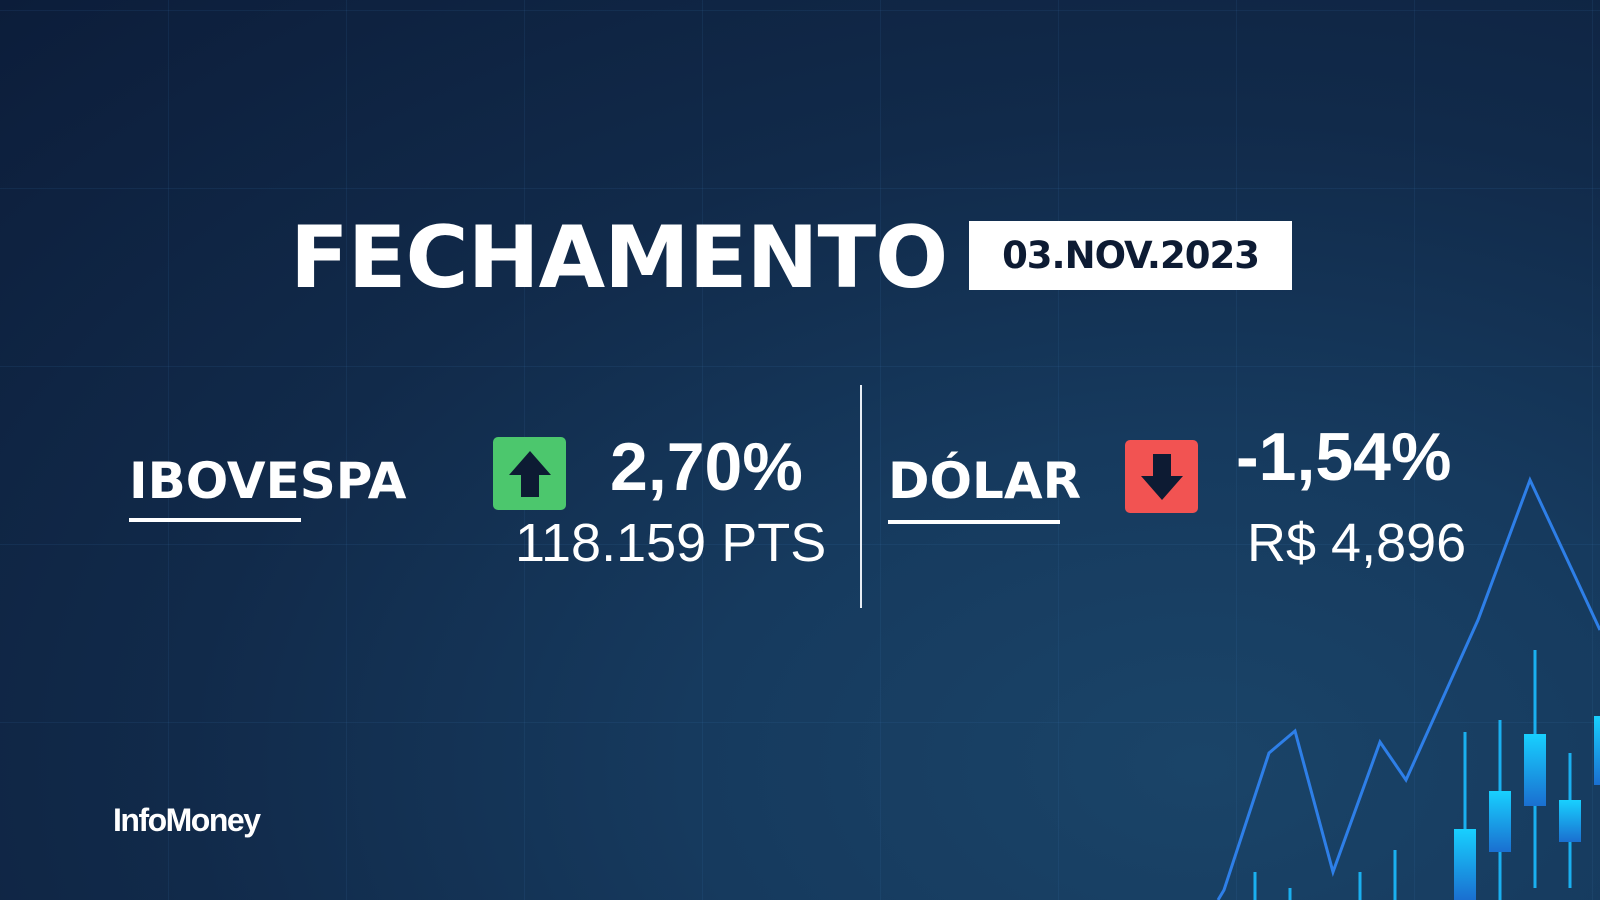  Describe the element at coordinates (974, 522) in the screenshot. I see `dolar-underline` at that location.